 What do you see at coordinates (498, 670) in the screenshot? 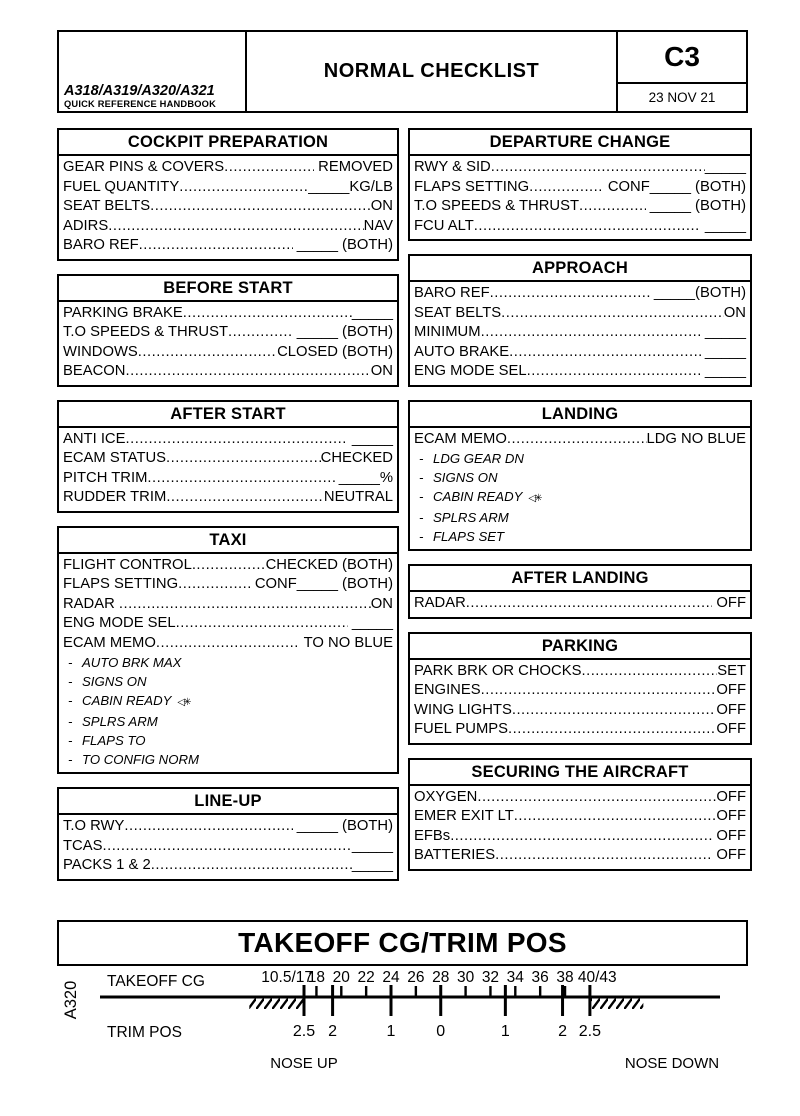
I see `item-label: PARK BRK OR CHOCKS` at bounding box center [498, 670].